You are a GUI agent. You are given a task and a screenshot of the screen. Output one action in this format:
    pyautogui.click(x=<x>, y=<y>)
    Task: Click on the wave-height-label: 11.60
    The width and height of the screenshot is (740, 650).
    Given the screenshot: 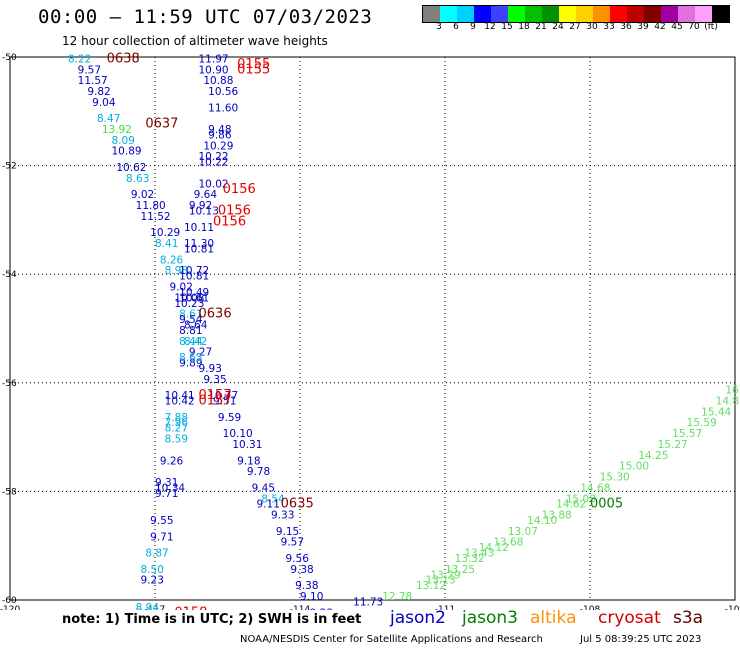 What is the action you would take?
    pyautogui.click(x=223, y=108)
    